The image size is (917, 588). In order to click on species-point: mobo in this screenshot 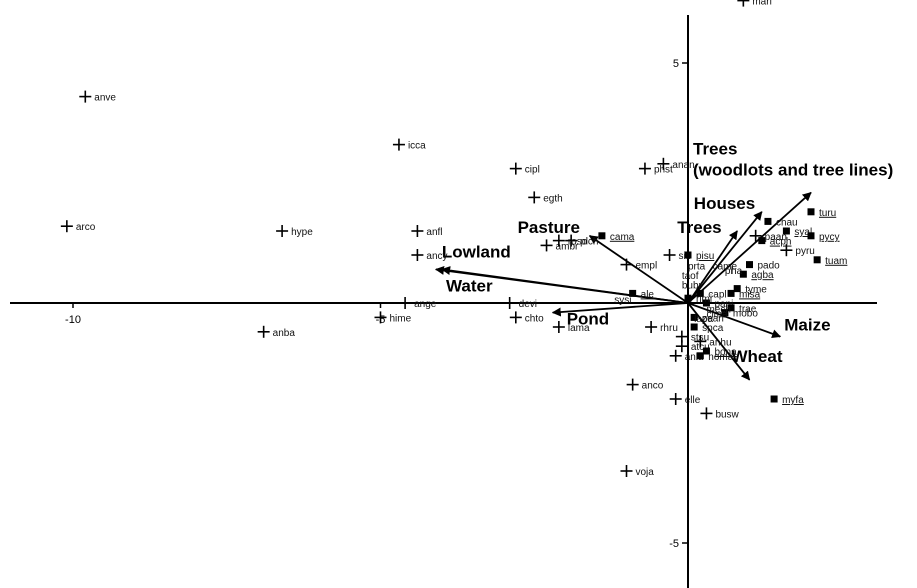, I will do `click(739, 314)`.